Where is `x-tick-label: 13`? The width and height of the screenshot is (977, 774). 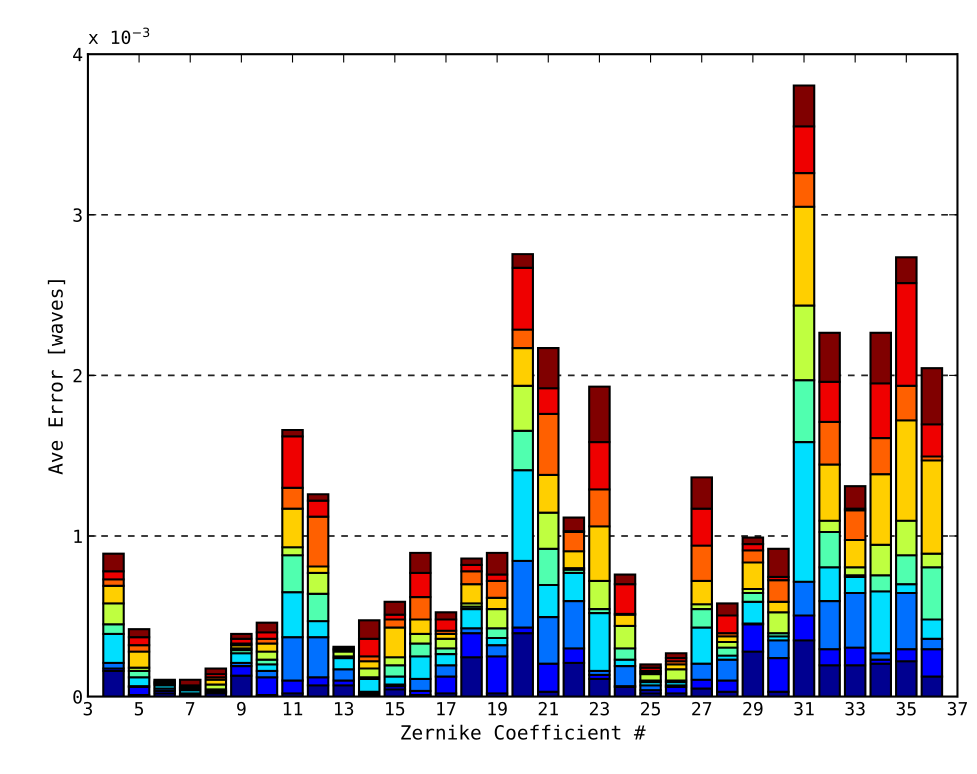 x-tick-label: 13 is located at coordinates (344, 709).